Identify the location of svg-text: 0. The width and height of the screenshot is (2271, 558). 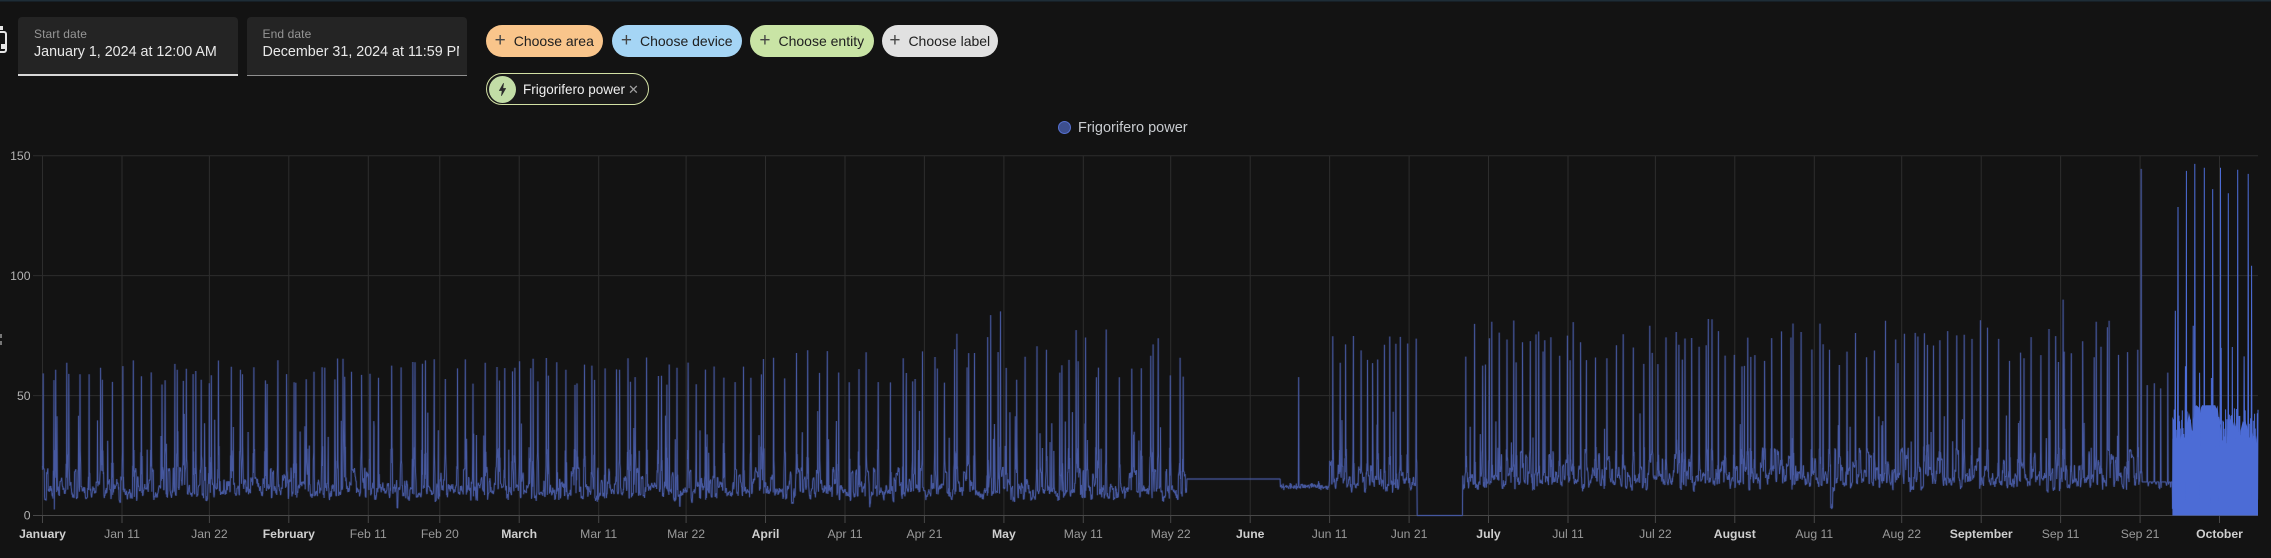
(27, 516).